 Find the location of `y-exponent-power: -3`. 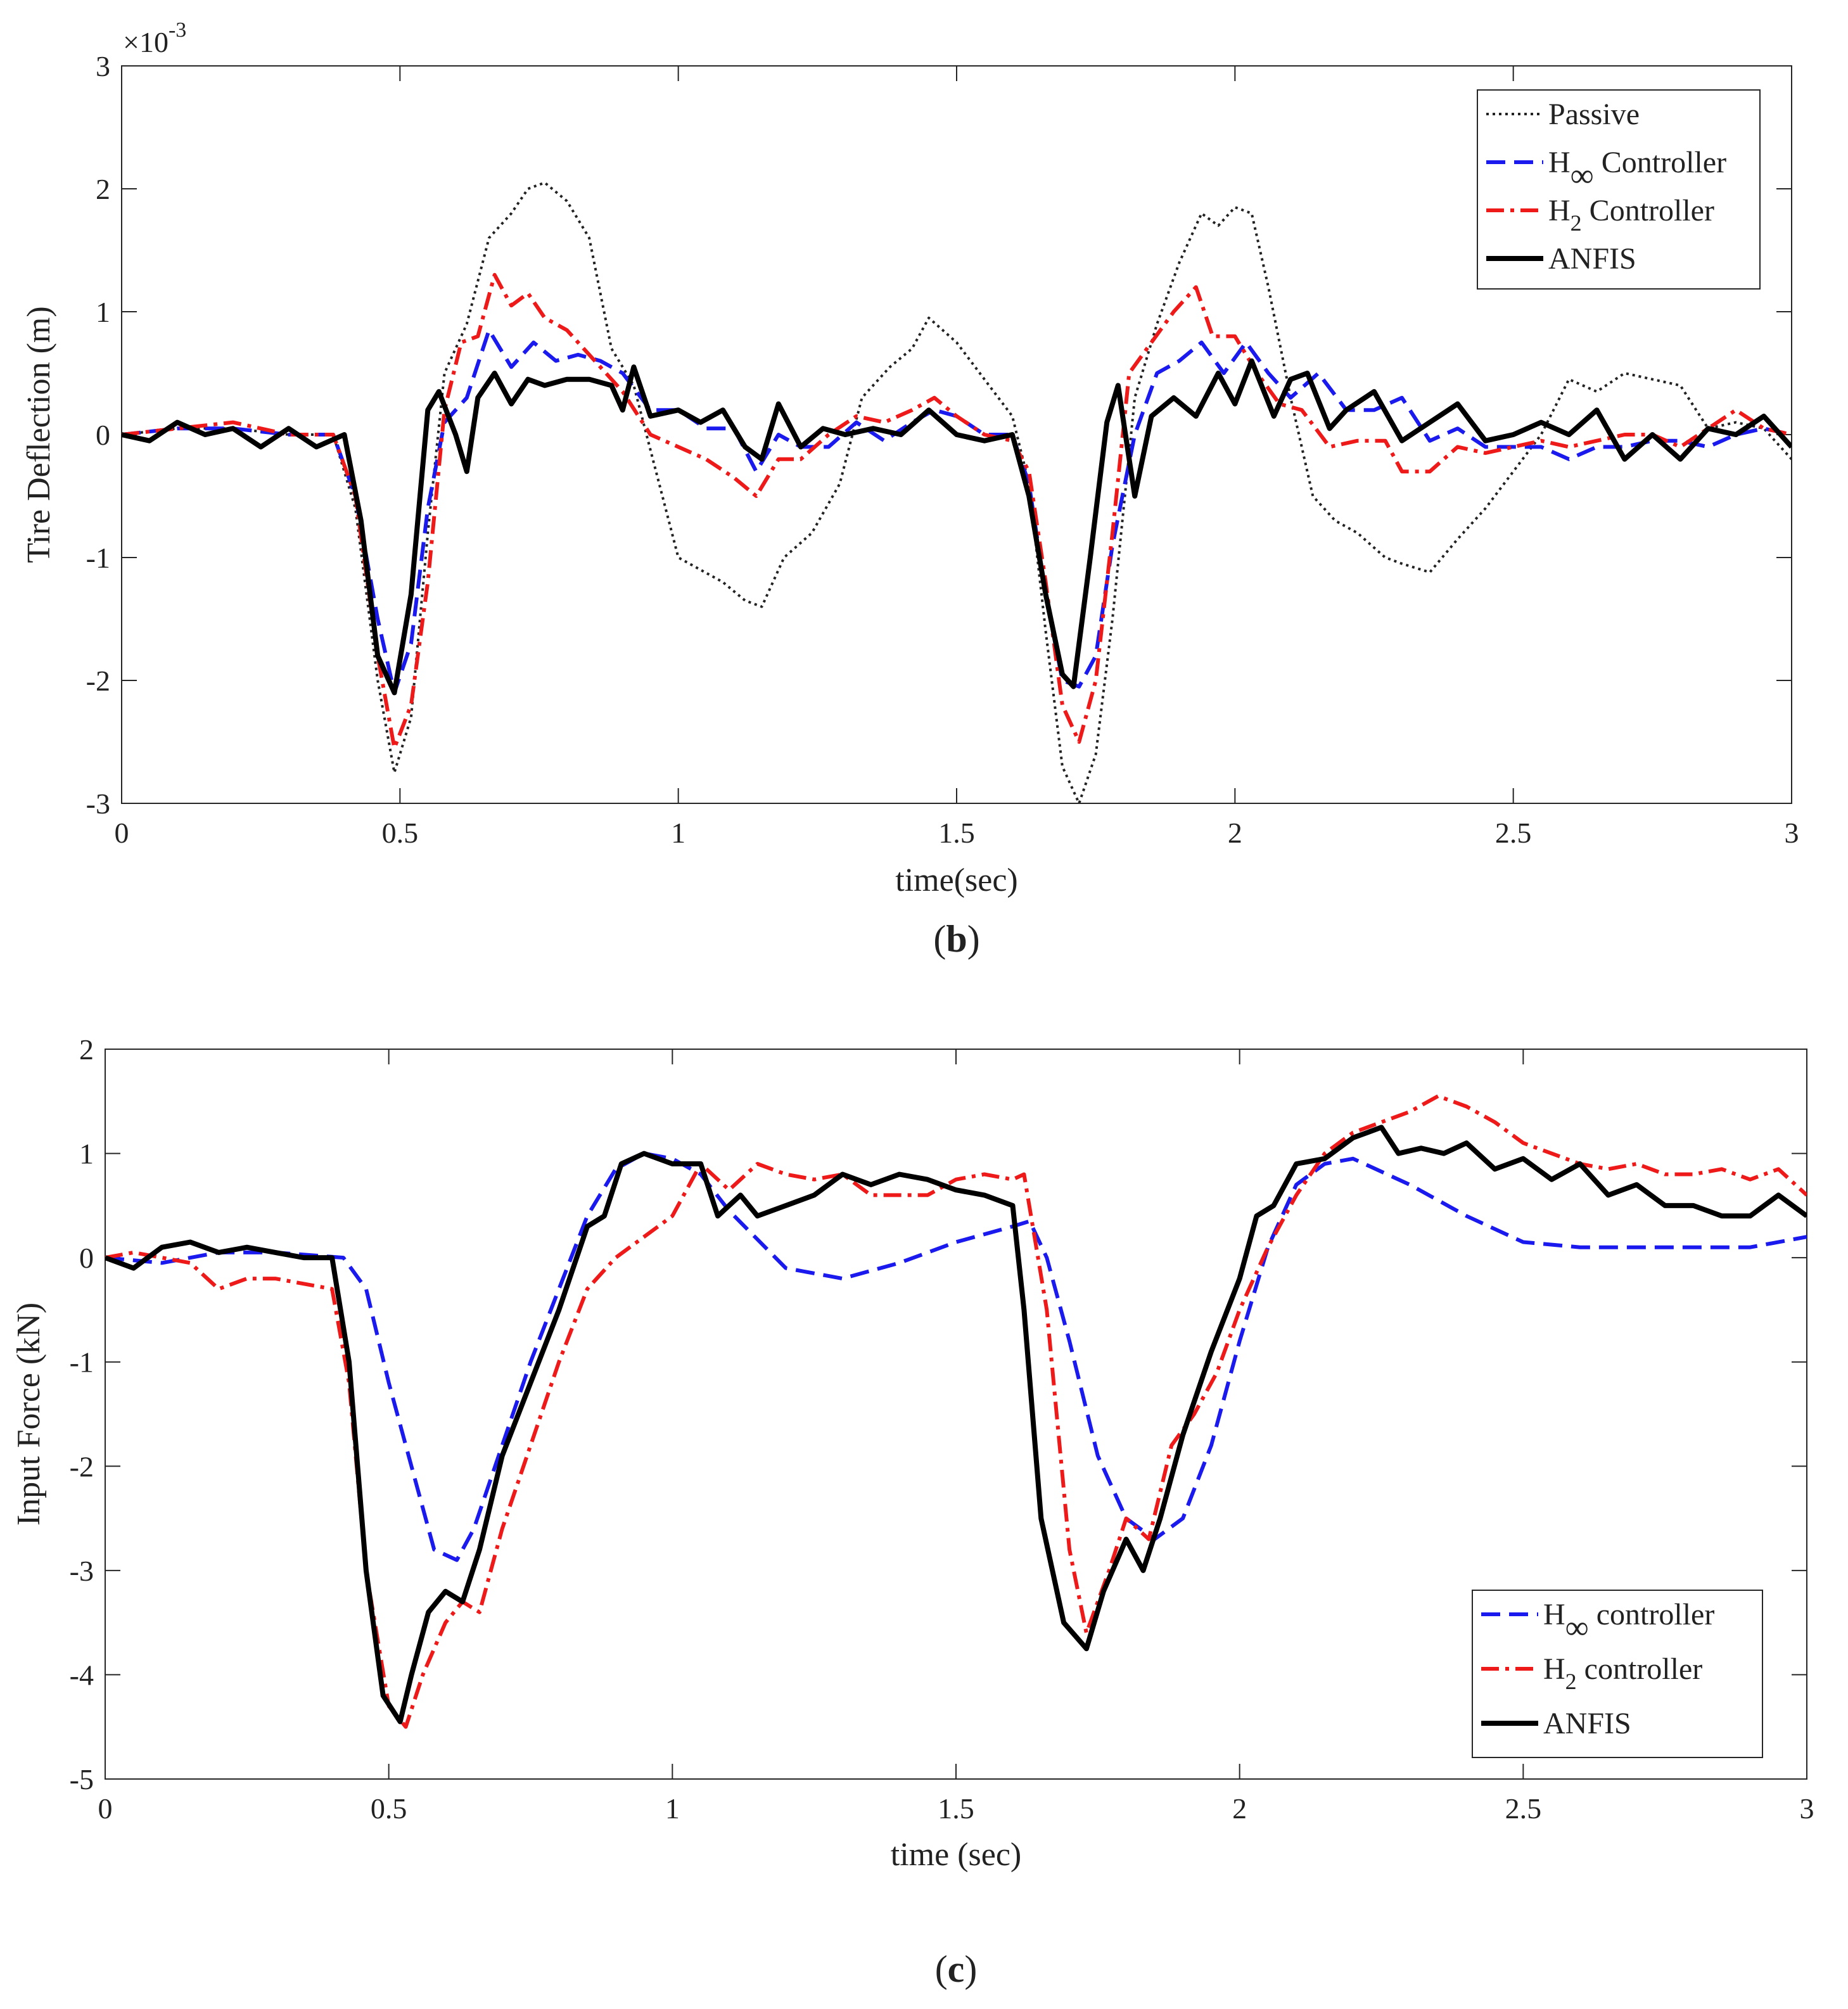

y-exponent-power: -3 is located at coordinates (178, 30).